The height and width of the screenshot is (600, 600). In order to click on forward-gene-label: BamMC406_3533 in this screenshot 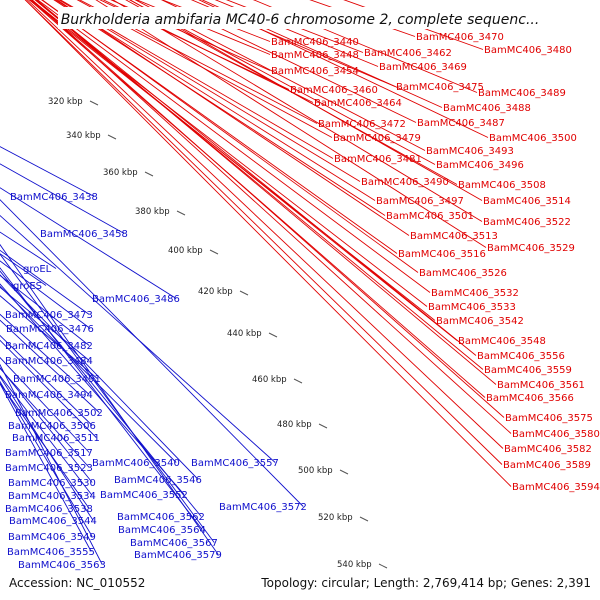, I will do `click(472, 307)`.